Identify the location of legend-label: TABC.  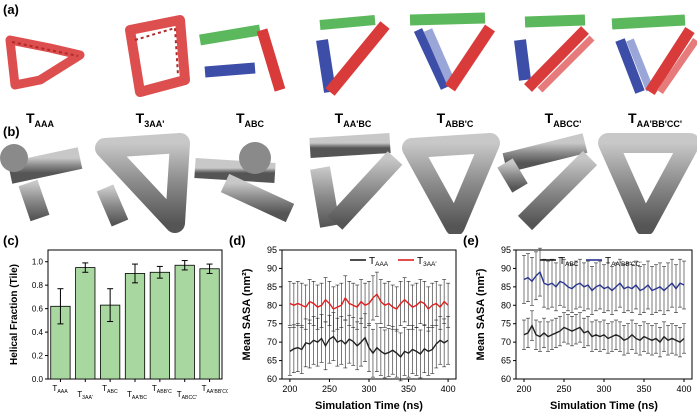
(569, 262).